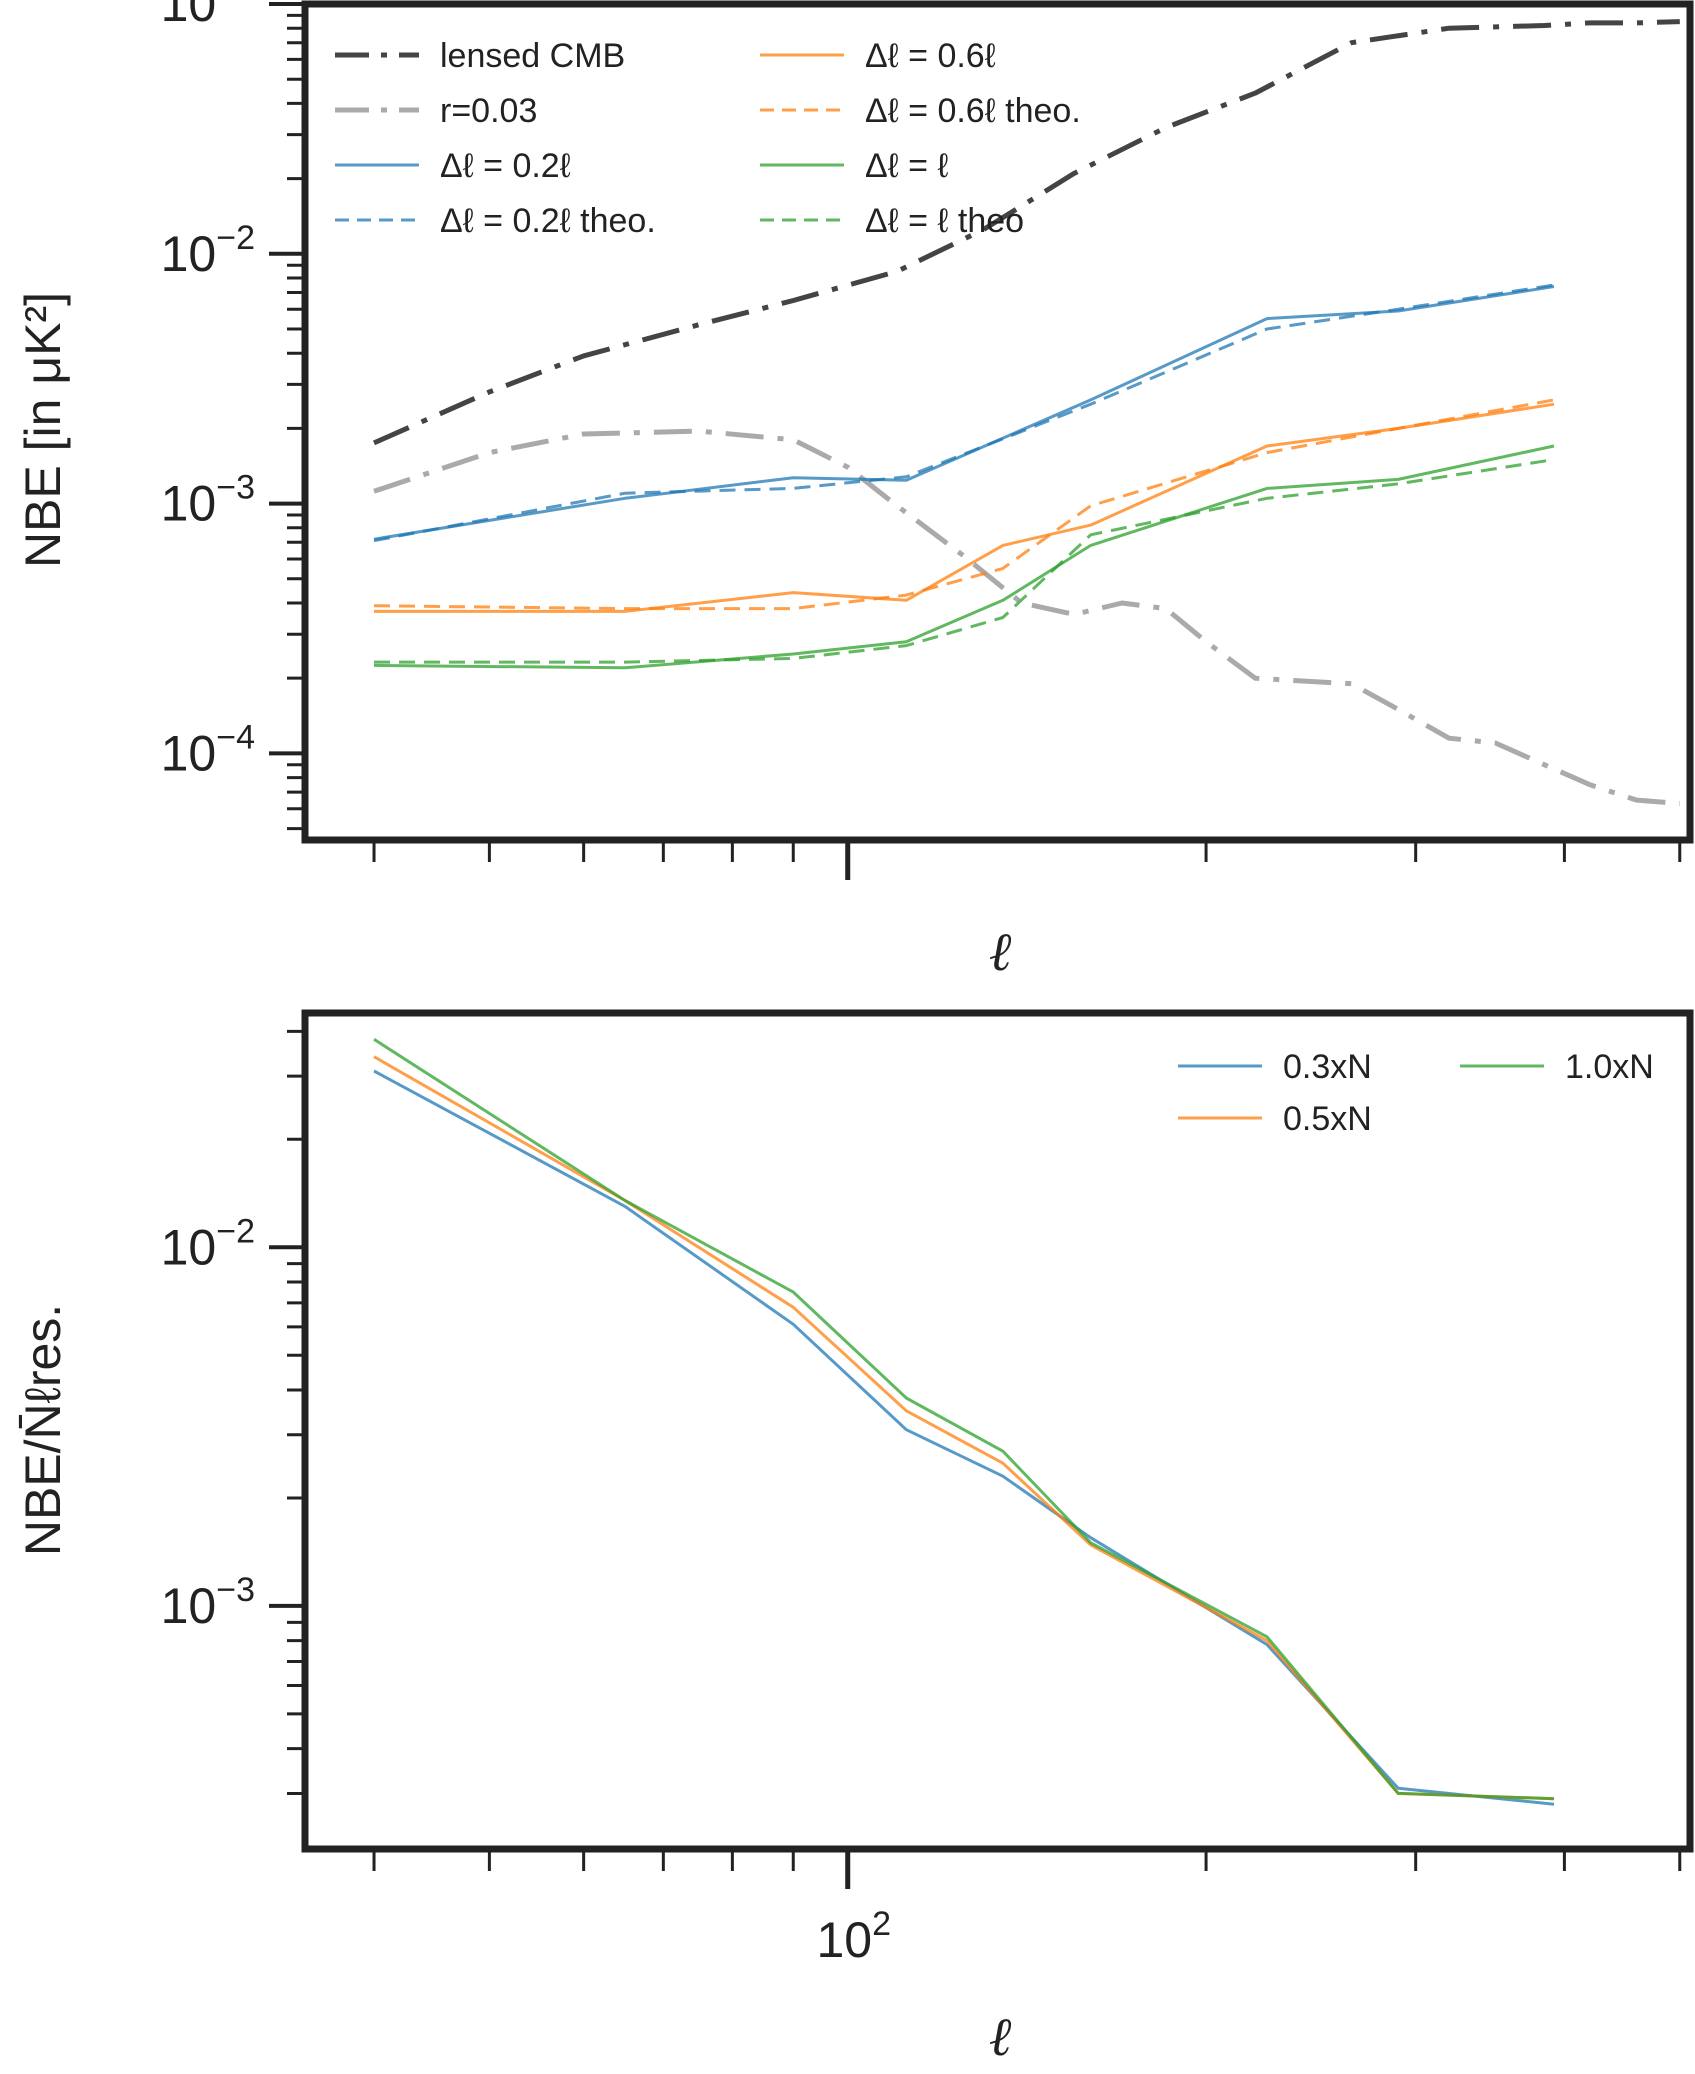 This screenshot has width=1695, height=2074. I want to click on legend-label: 1.0xN, so click(1609, 1067).